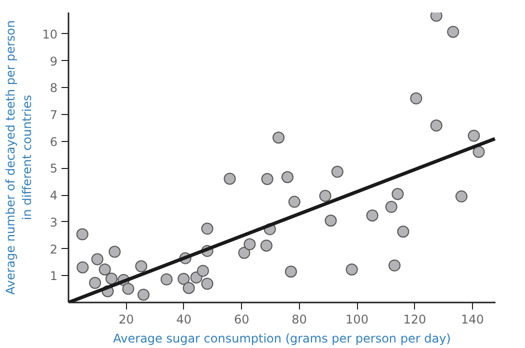  What do you see at coordinates (126, 319) in the screenshot?
I see `x-tick-label: 20` at bounding box center [126, 319].